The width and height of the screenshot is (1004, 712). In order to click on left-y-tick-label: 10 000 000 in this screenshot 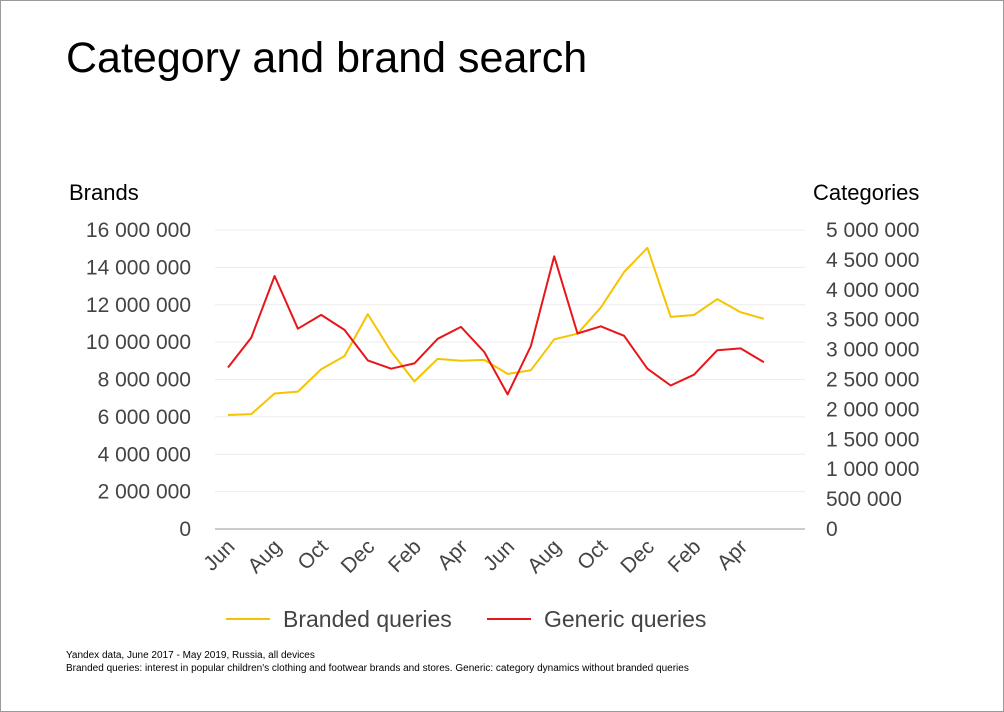, I will do `click(138, 342)`.